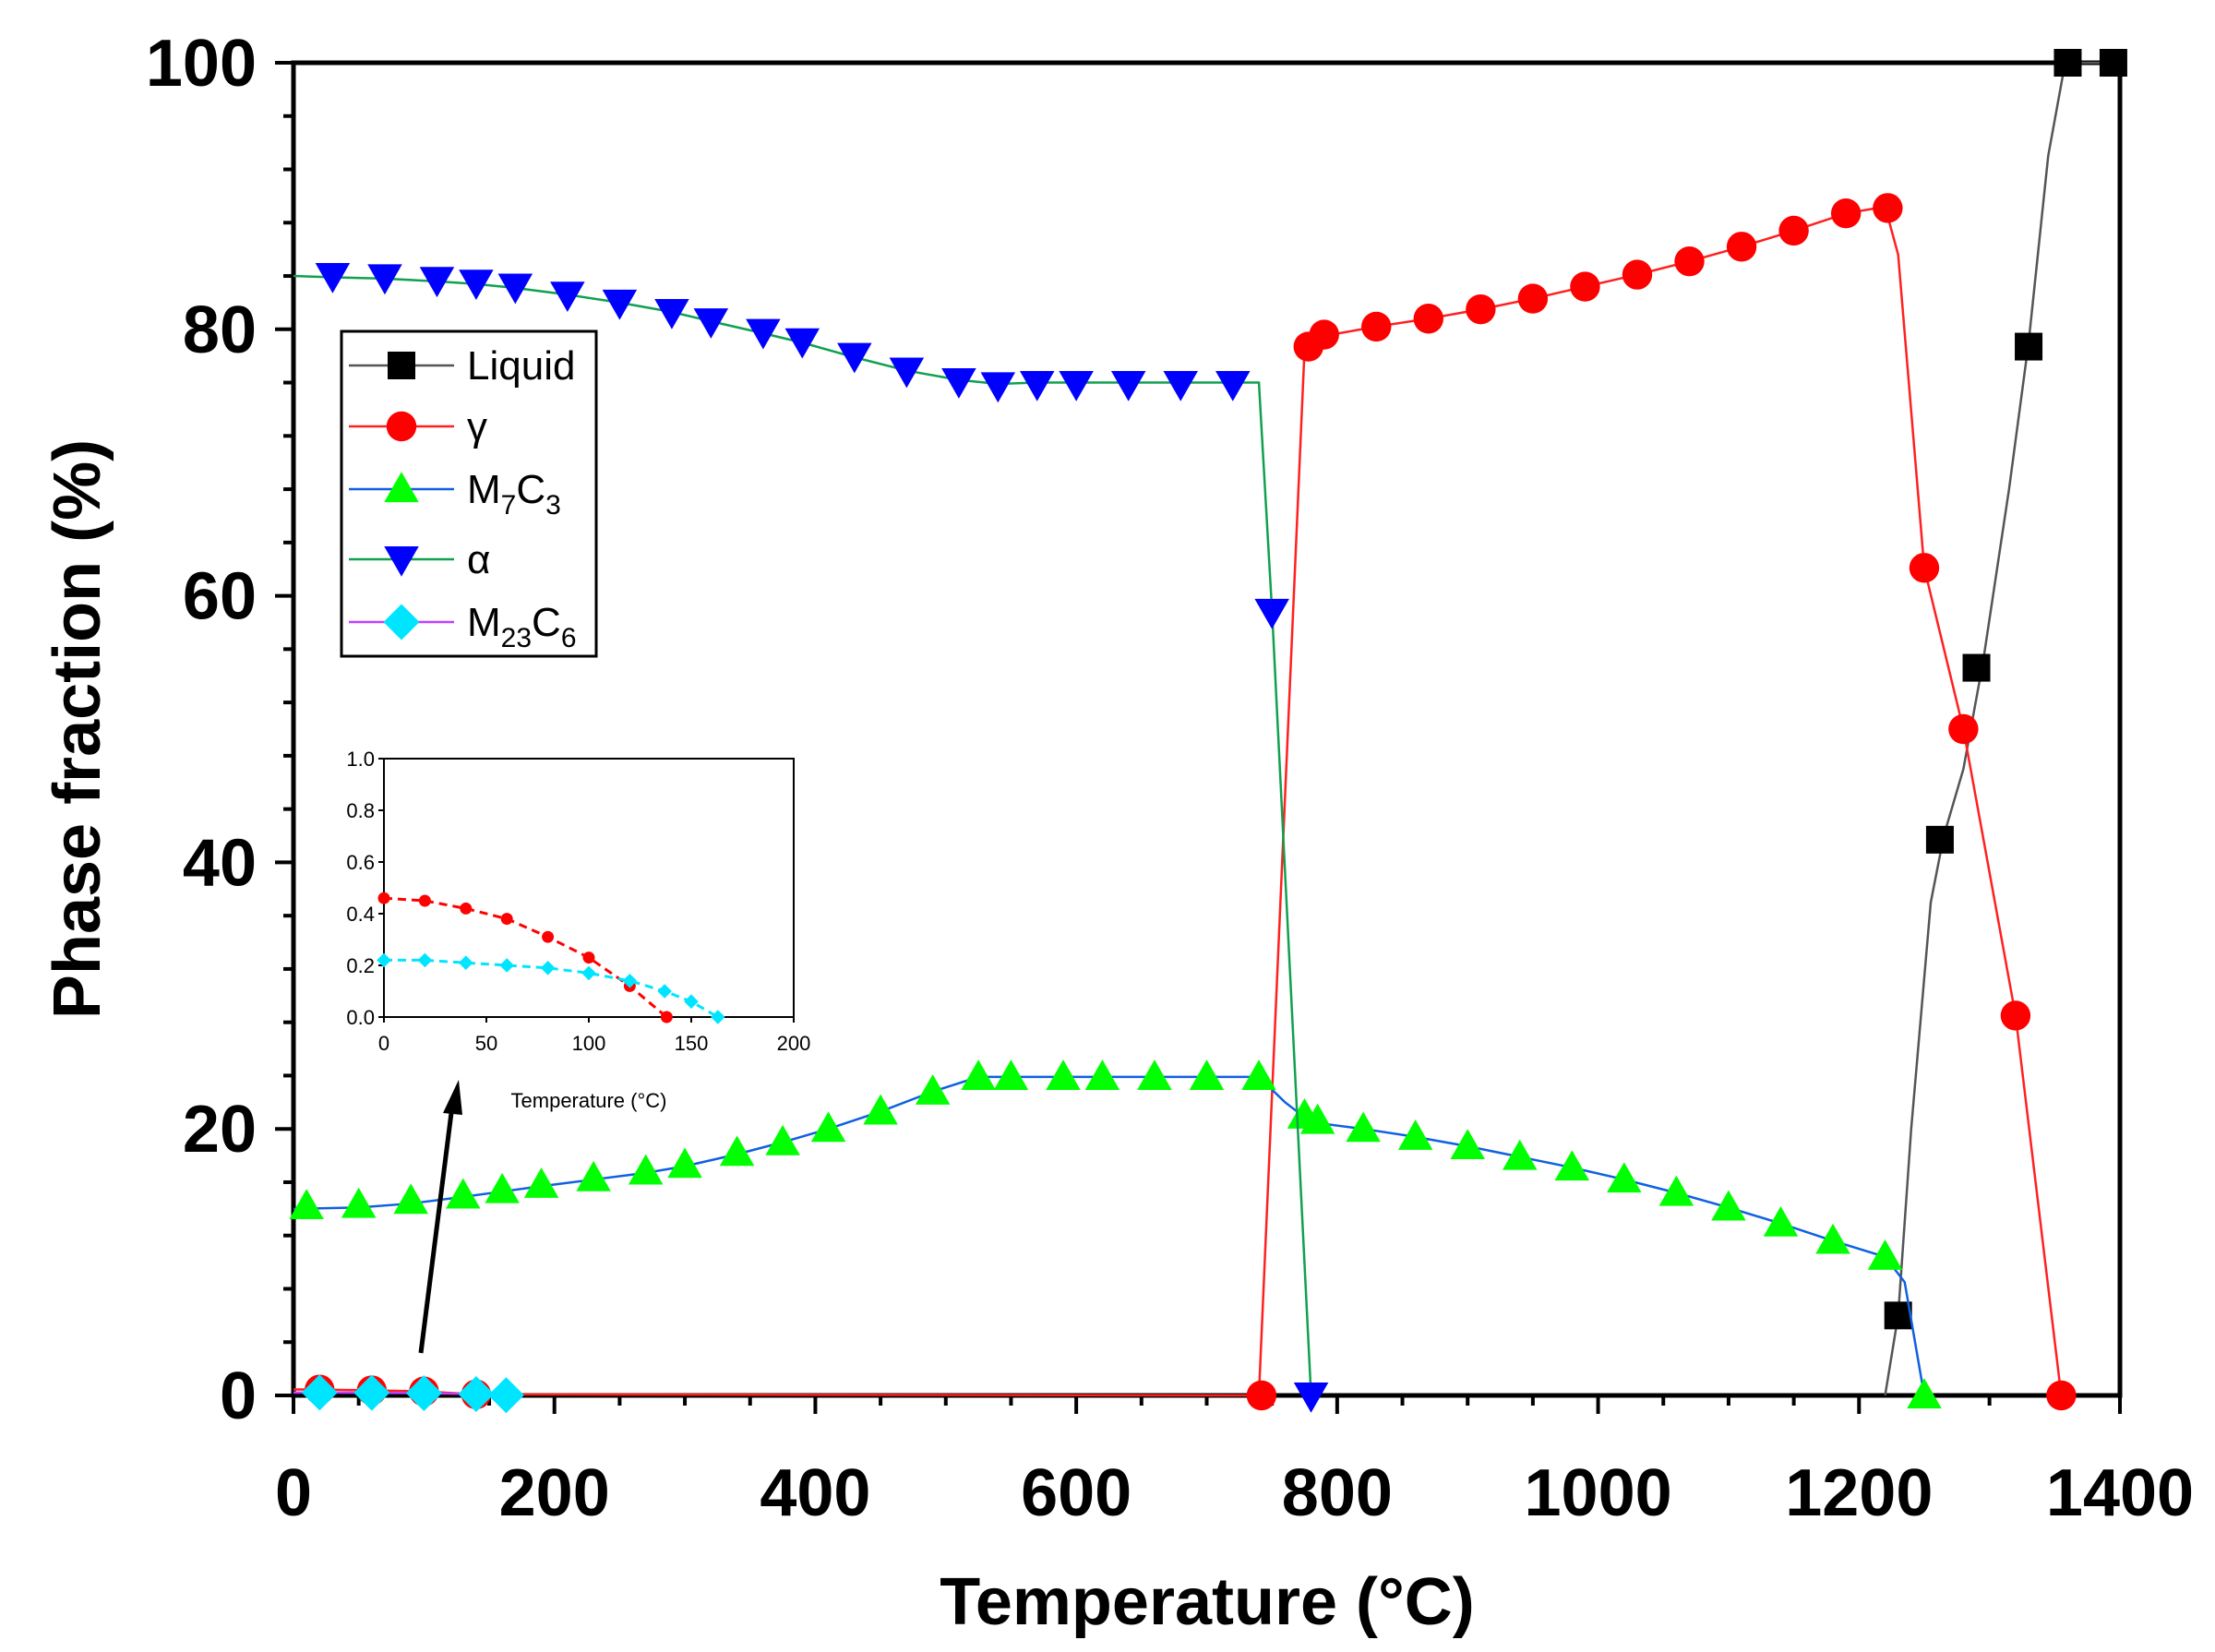 The height and width of the screenshot is (1652, 2215). What do you see at coordinates (463, 627) in the screenshot?
I see `legend-item: M23C6` at bounding box center [463, 627].